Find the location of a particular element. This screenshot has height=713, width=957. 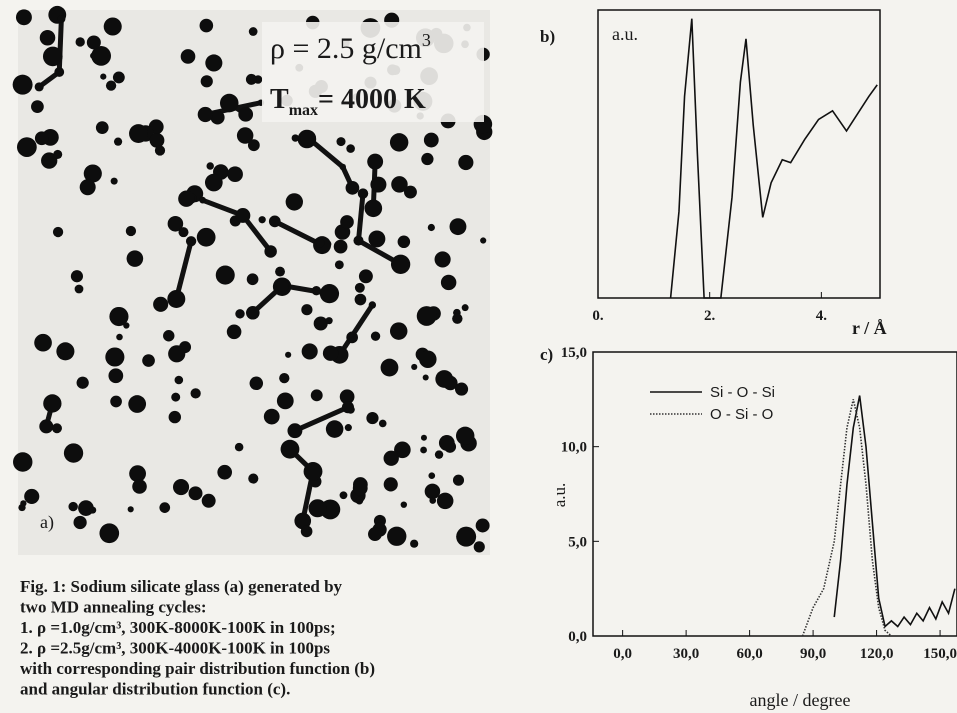

y-axis-label: a.u. is located at coordinates (625, 34).